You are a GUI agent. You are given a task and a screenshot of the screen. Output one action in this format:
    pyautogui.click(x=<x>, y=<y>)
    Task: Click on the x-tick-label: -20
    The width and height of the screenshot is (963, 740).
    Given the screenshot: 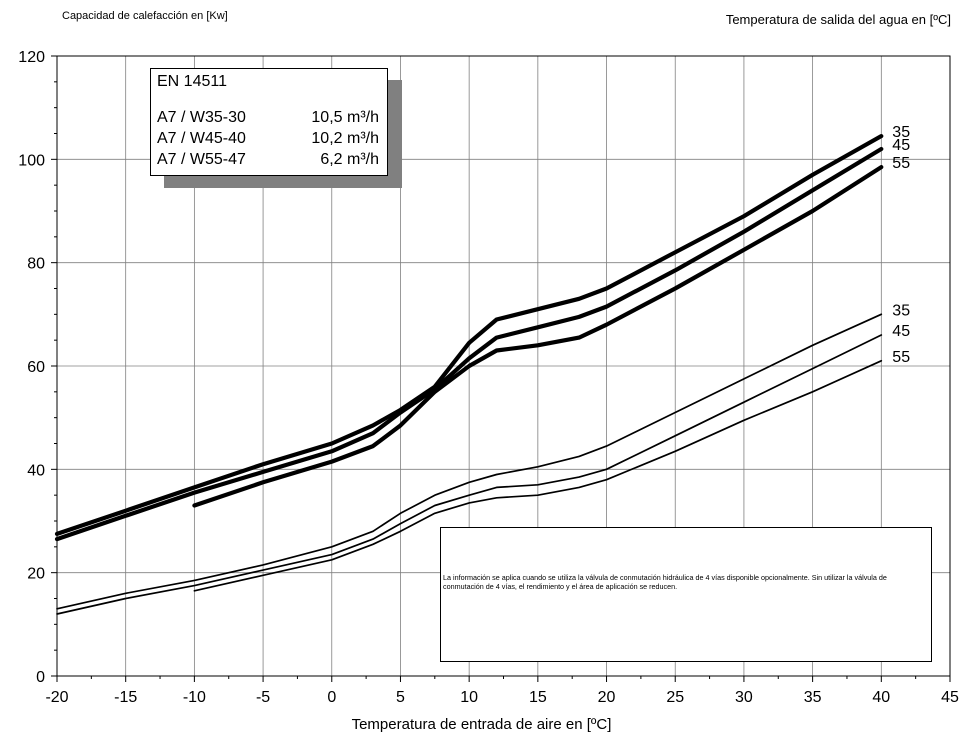 What is the action you would take?
    pyautogui.click(x=56, y=697)
    